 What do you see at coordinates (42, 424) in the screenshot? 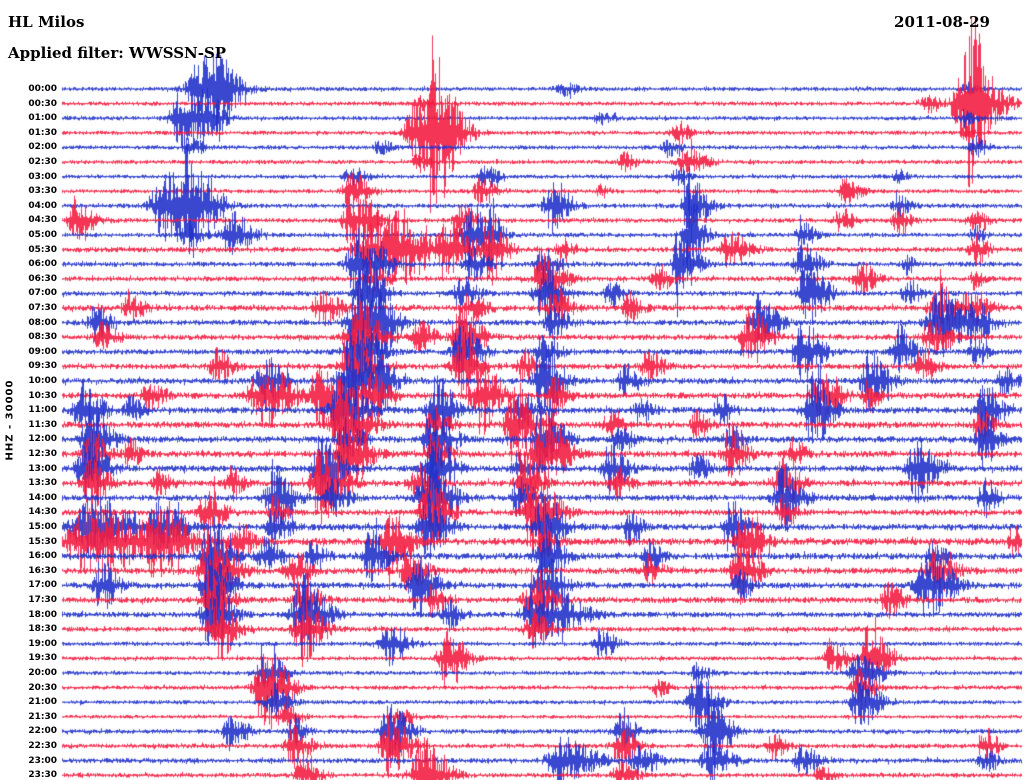
I see `time-label: 11:30` at bounding box center [42, 424].